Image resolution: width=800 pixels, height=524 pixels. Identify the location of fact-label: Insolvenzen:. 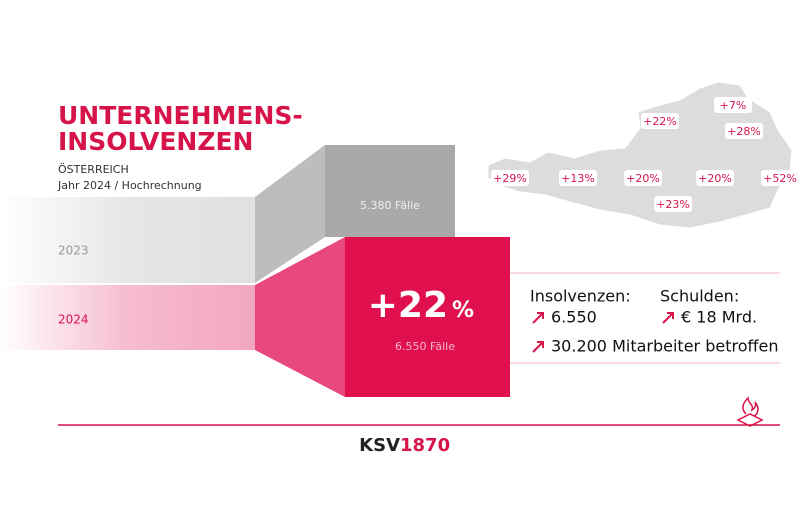
(580, 296).